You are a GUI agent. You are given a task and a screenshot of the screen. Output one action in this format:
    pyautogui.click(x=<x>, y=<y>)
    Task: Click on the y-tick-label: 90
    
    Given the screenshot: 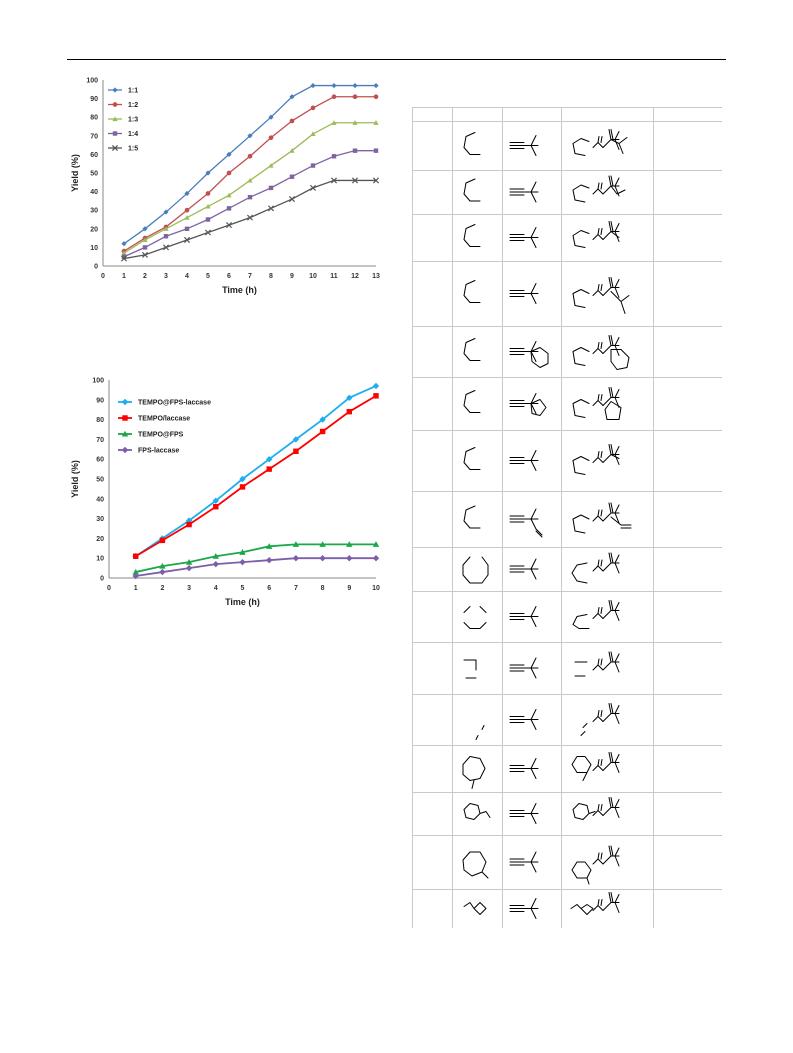 What is the action you would take?
    pyautogui.click(x=94, y=99)
    